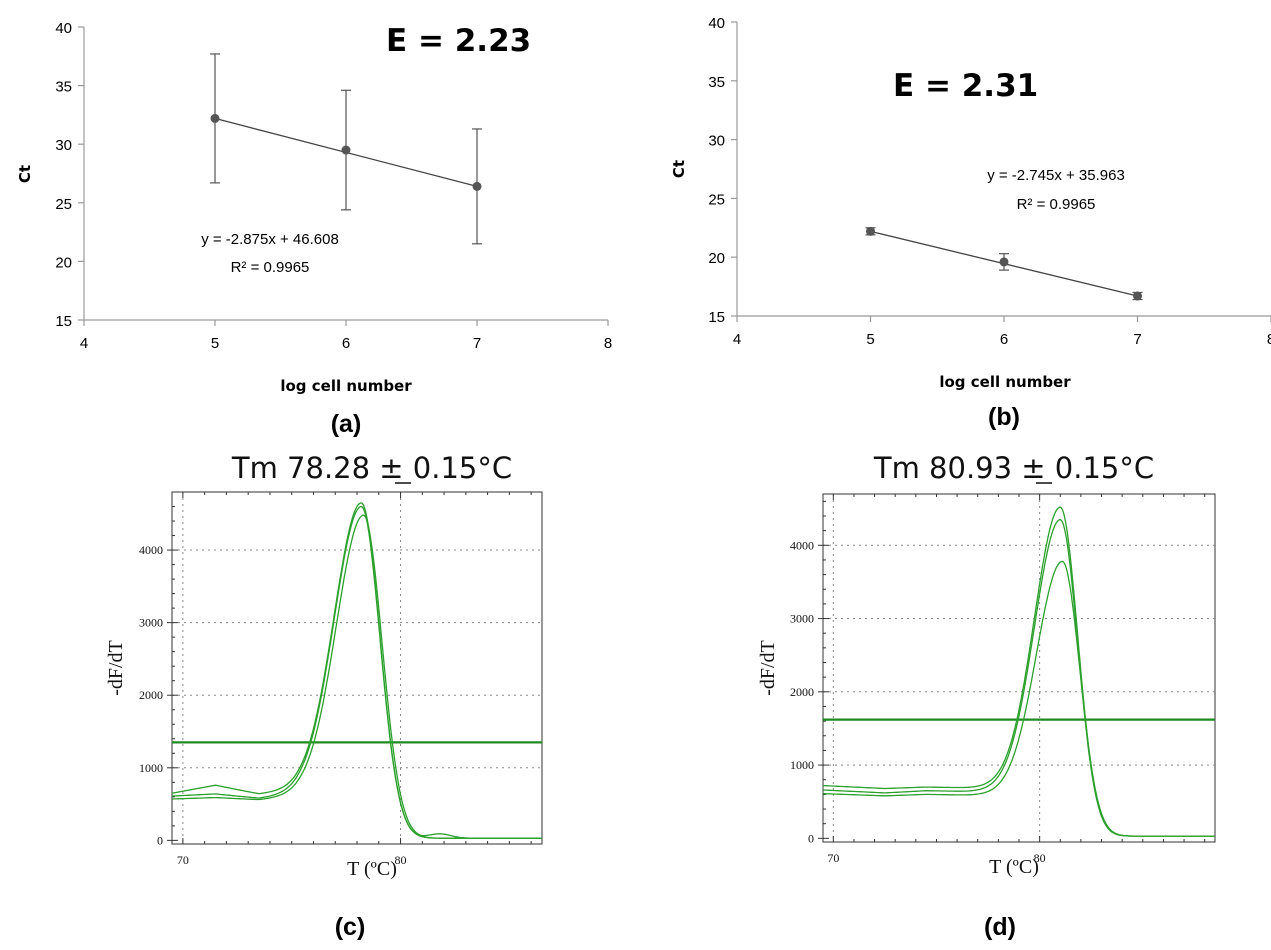 The image size is (1271, 950). What do you see at coordinates (350, 927) in the screenshot?
I see `panel-label: (c)` at bounding box center [350, 927].